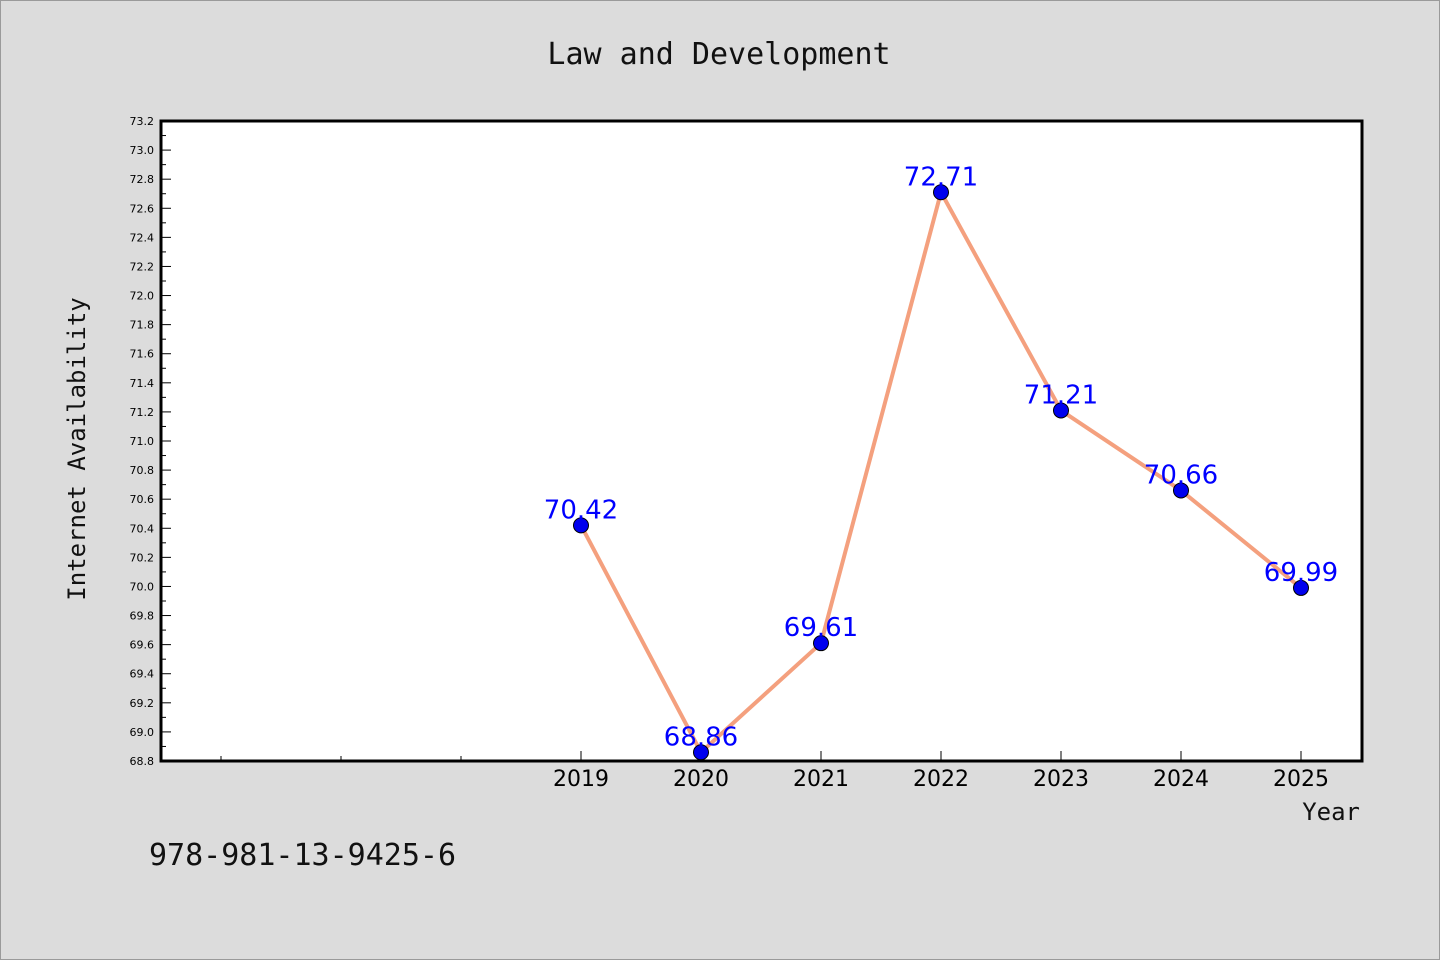 The image size is (1440, 960). What do you see at coordinates (1061, 395) in the screenshot?
I see `data-label: 71.21` at bounding box center [1061, 395].